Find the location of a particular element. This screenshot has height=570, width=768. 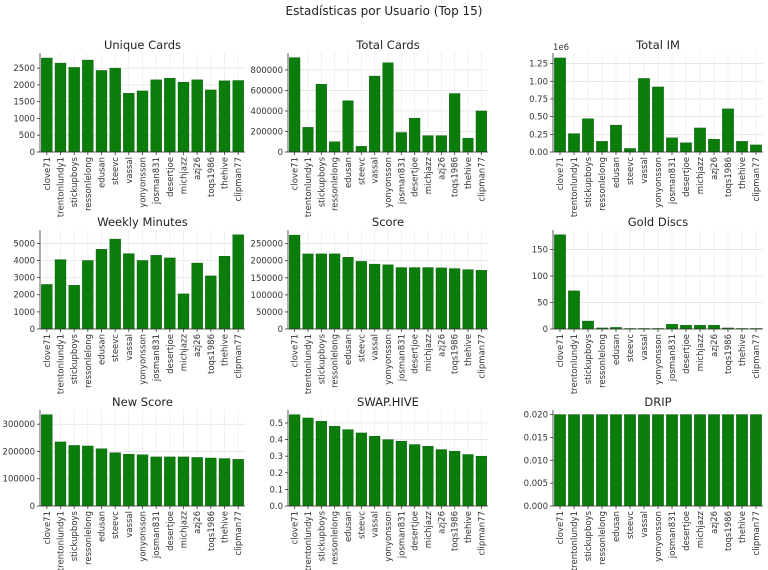

y-tick-label: 0.1 is located at coordinates (276, 490).